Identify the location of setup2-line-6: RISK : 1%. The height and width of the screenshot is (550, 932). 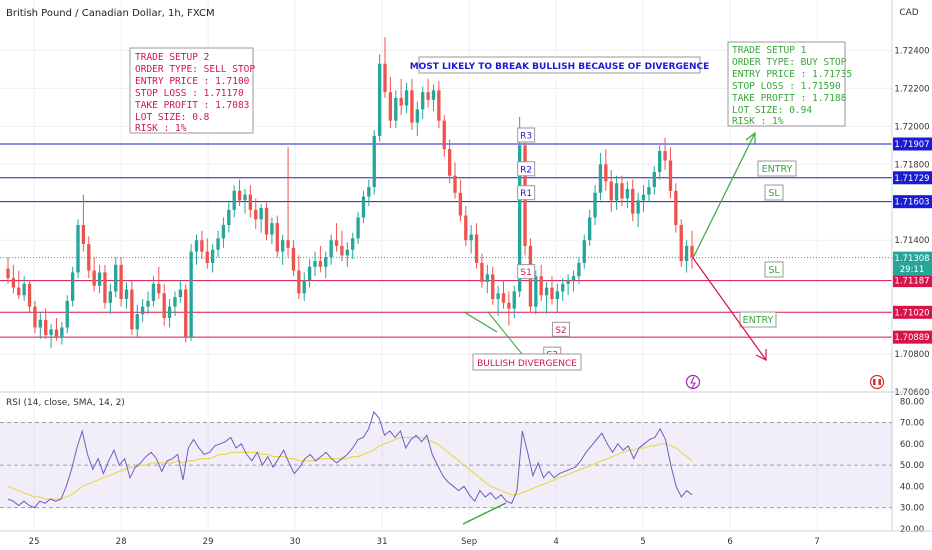
(161, 128).